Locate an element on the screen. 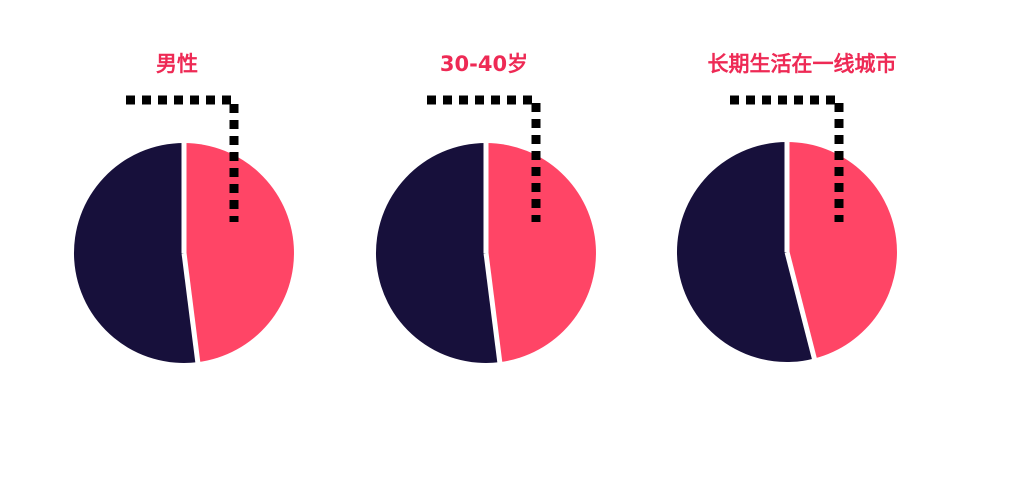 The height and width of the screenshot is (493, 1009). chart-title-age-30-40: 30-40岁 is located at coordinates (484, 64).